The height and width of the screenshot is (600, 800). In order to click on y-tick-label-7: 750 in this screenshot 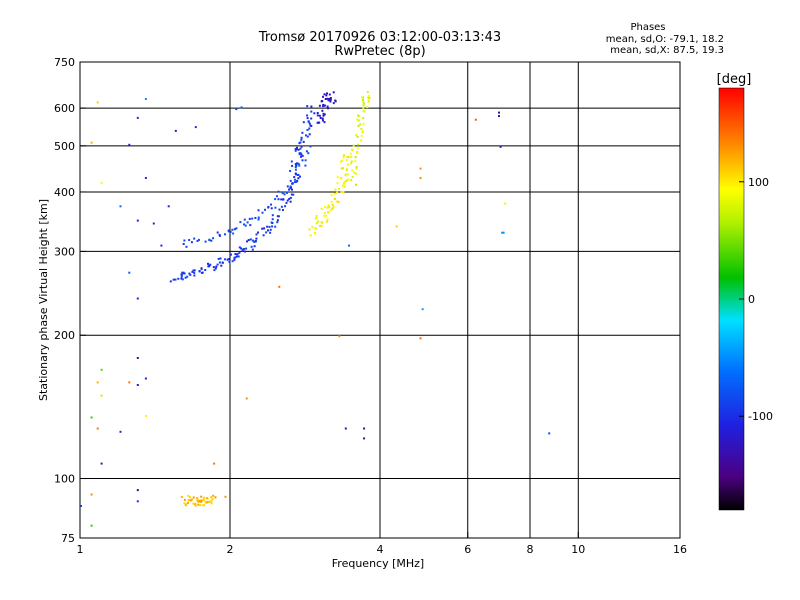, I will do `click(64, 62)`.